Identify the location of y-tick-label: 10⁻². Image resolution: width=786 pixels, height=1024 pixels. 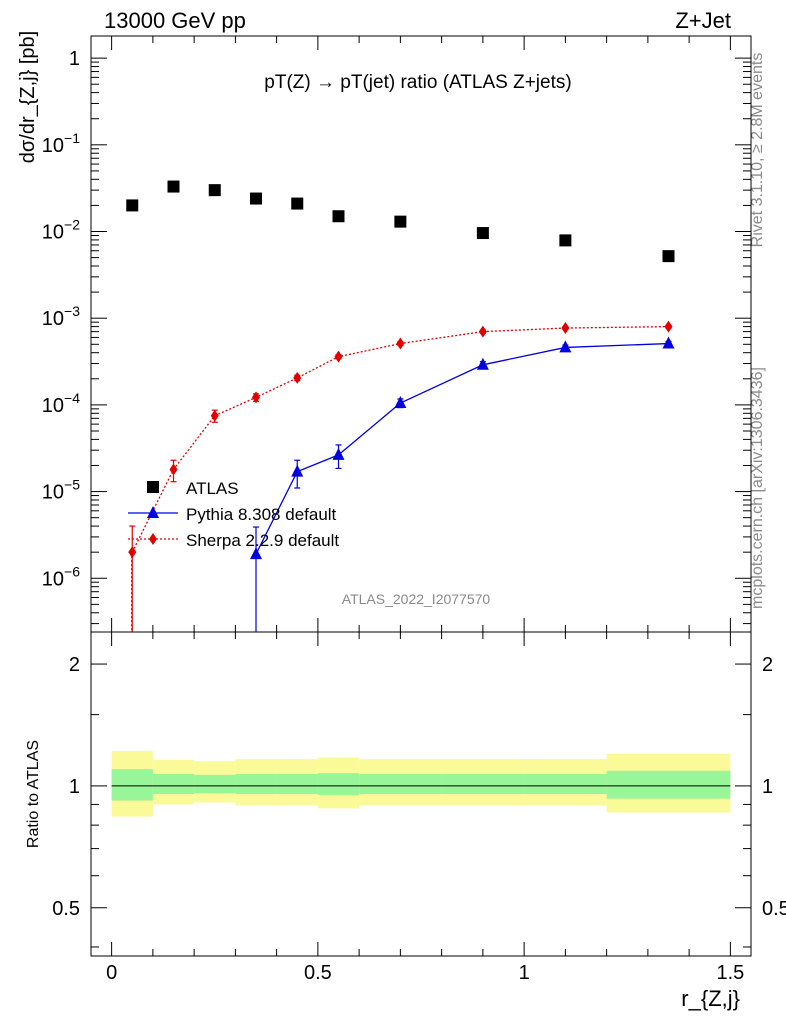
(61, 230).